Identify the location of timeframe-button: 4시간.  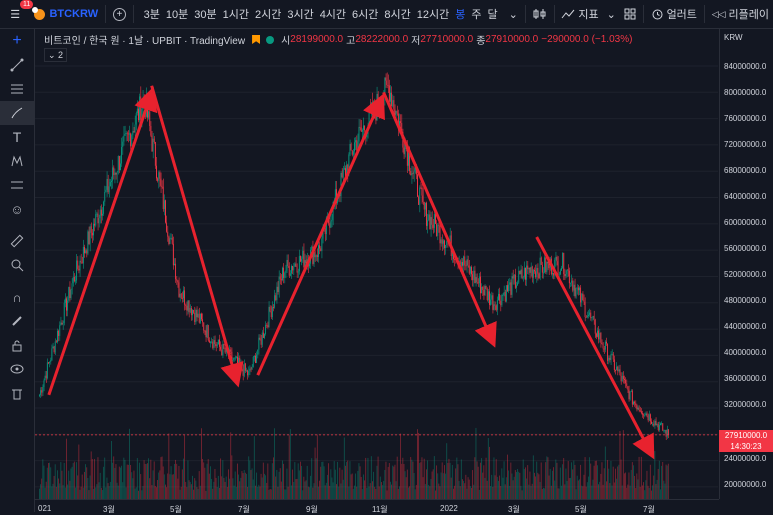
(333, 15).